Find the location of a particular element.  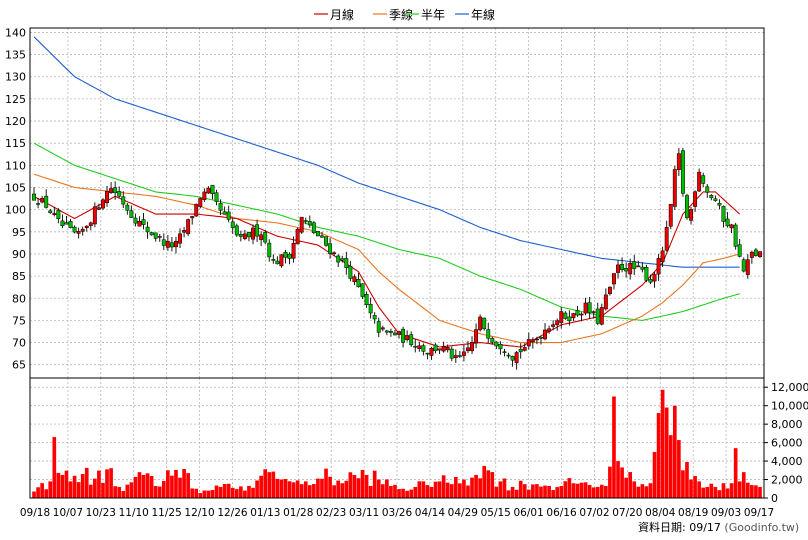

price-tick-label: 130 is located at coordinates (15, 77).